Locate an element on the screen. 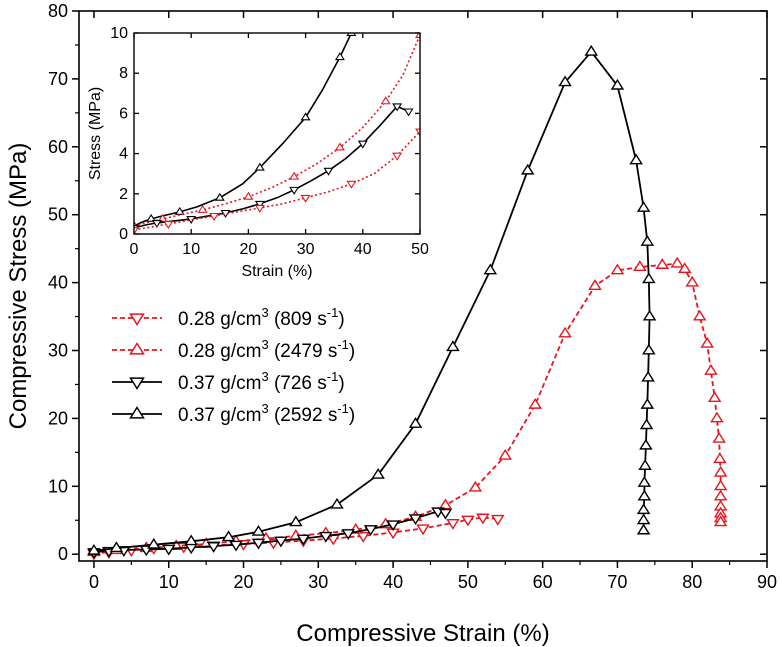  inset-x-tick-label: 20 is located at coordinates (249, 249).